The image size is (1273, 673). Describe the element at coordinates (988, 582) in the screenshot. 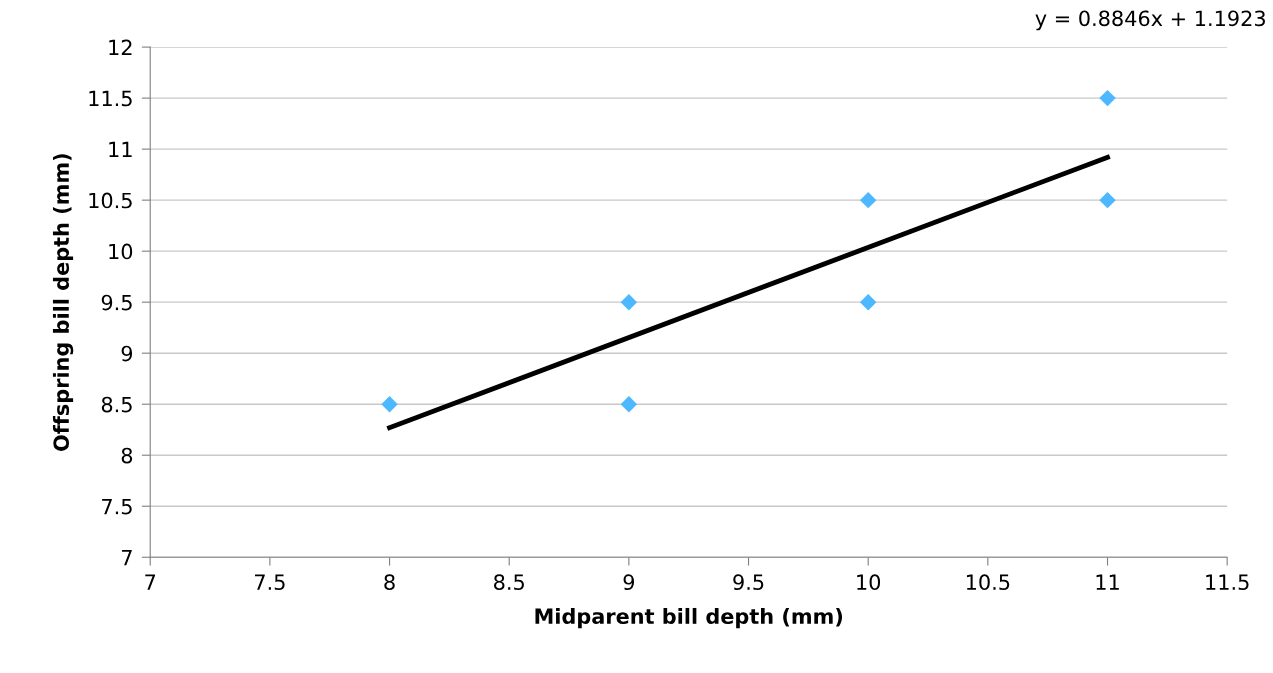

I see `x-tick-label: 10.5` at that location.